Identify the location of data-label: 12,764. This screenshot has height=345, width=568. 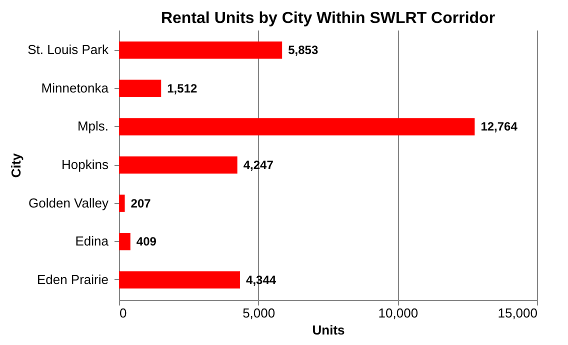
(499, 127).